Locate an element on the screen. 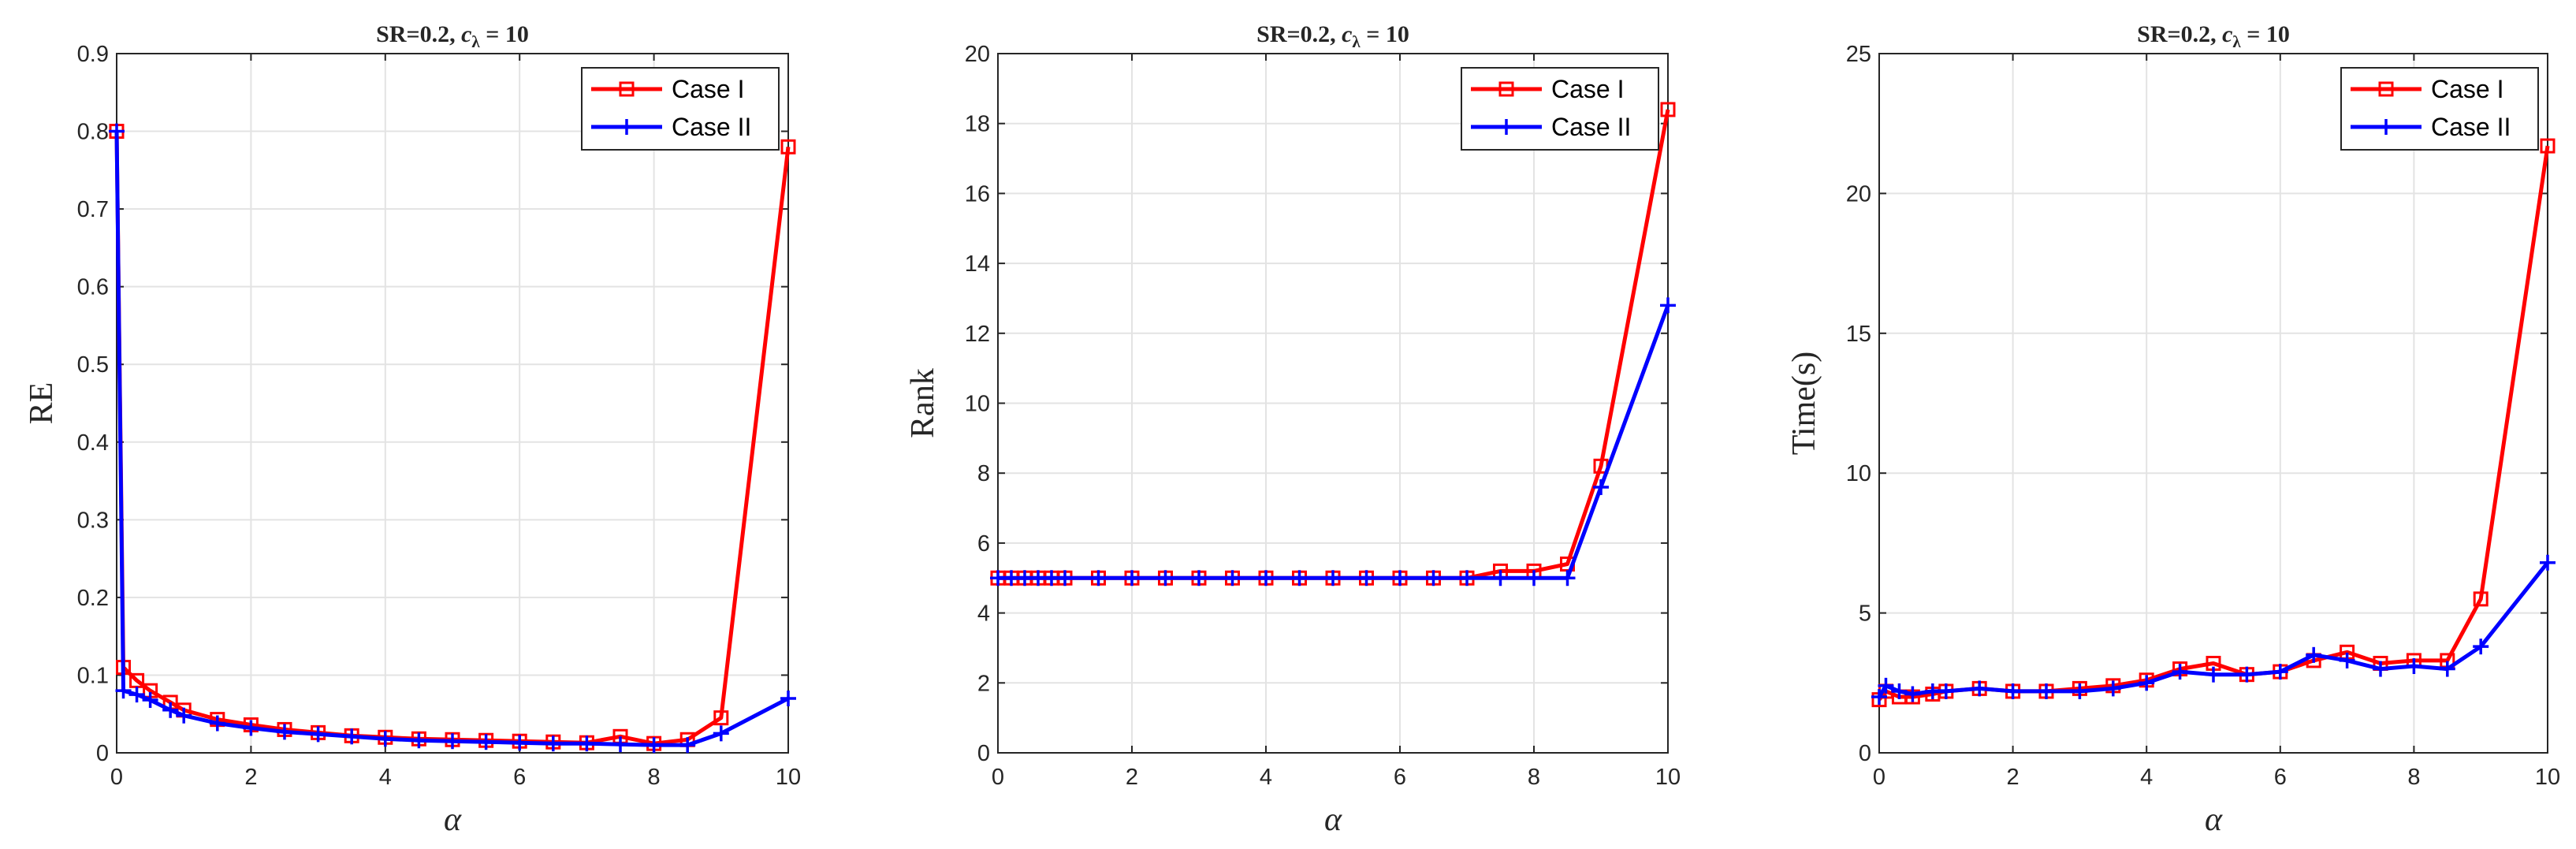 The width and height of the screenshot is (2576, 849). y-axis-label: Rank is located at coordinates (923, 403).